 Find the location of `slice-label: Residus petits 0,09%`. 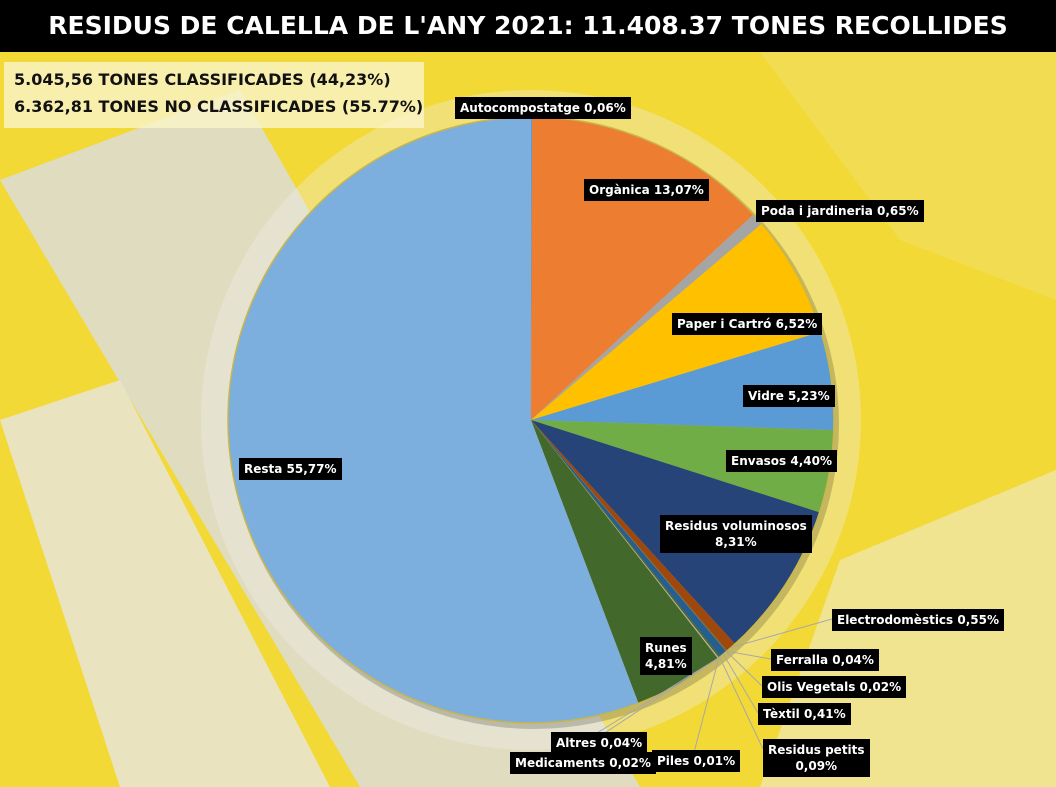

slice-label: Residus petits 0,09% is located at coordinates (816, 758).